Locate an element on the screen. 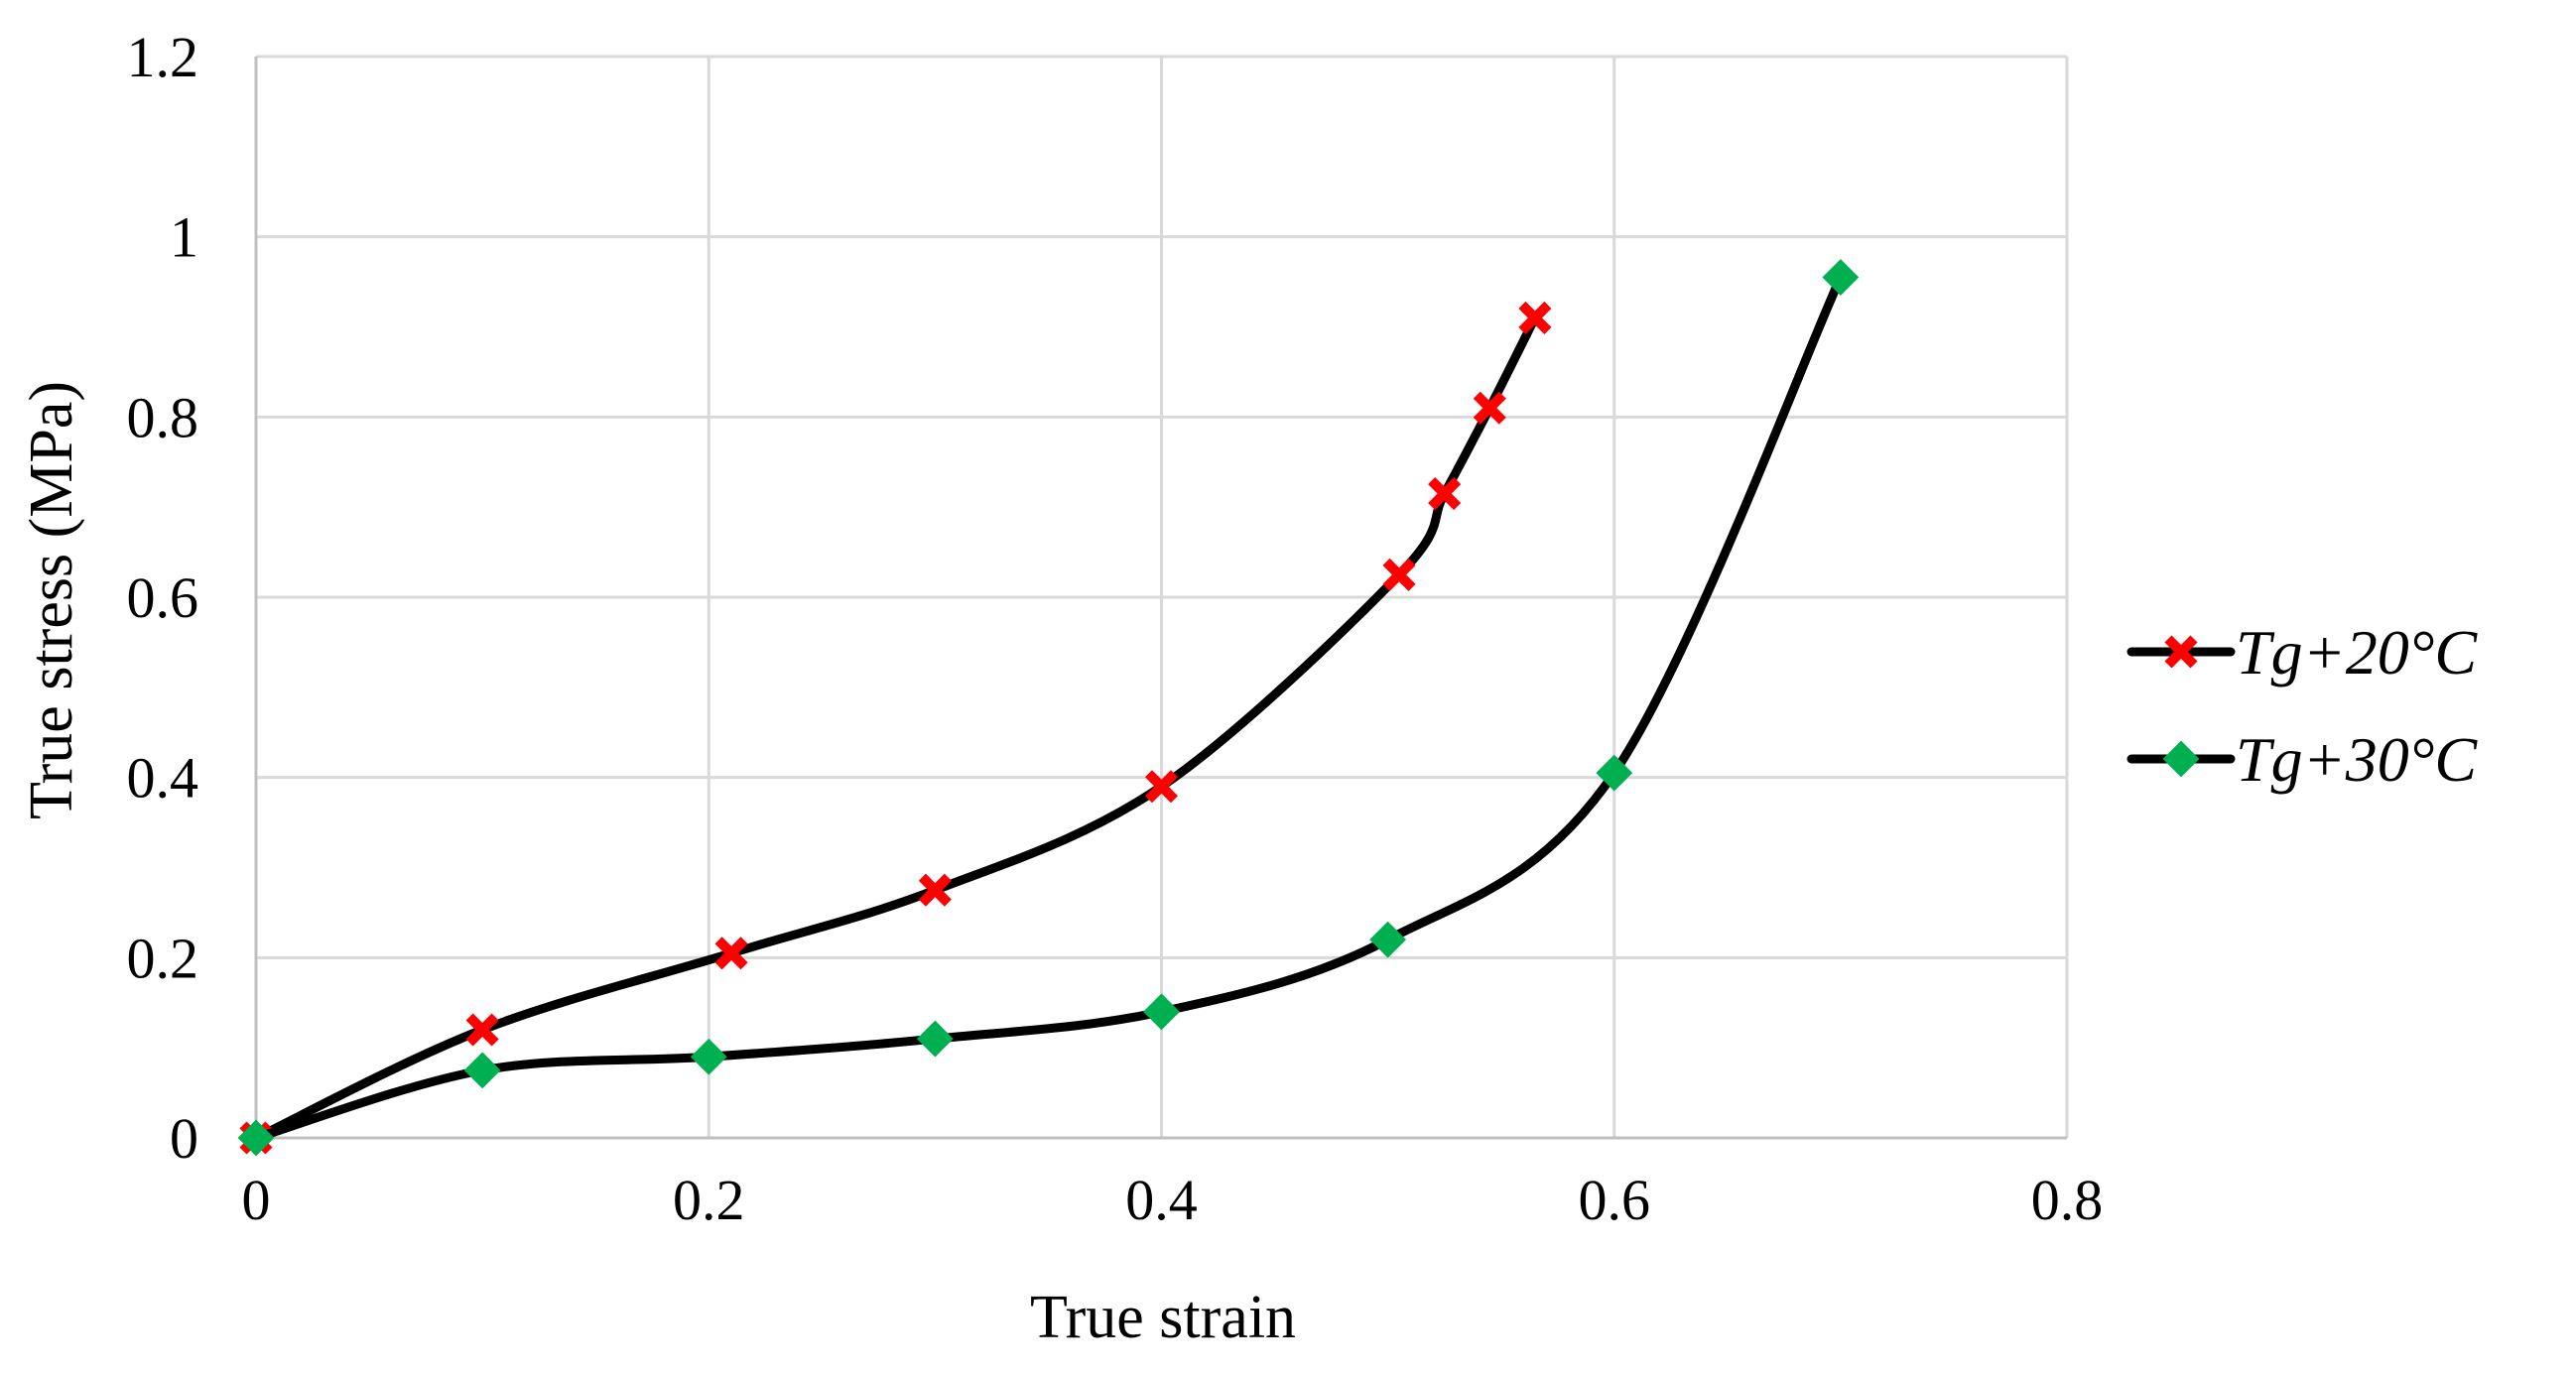 This screenshot has height=1376, width=2576. legend-entry-2: Tg+30°C is located at coordinates (2302, 759).